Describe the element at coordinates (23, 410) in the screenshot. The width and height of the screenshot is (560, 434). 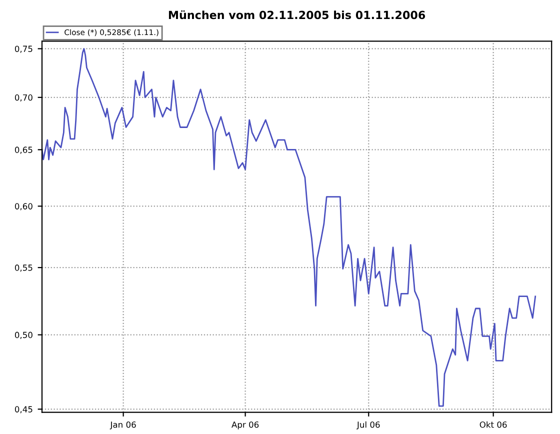
I see `y-tick-label: 0,45` at that location.